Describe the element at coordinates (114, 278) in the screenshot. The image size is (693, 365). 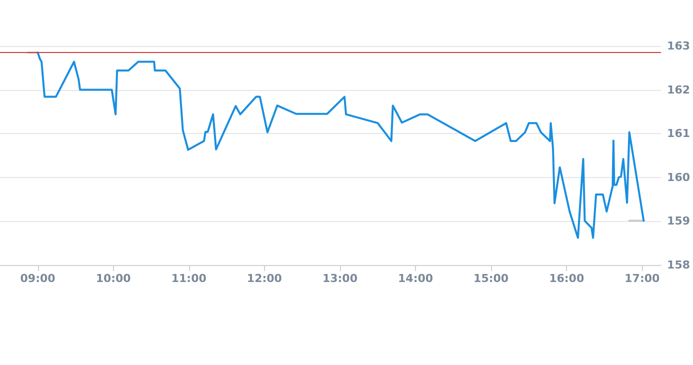
I see `x-tick-label: 10:00` at that location.